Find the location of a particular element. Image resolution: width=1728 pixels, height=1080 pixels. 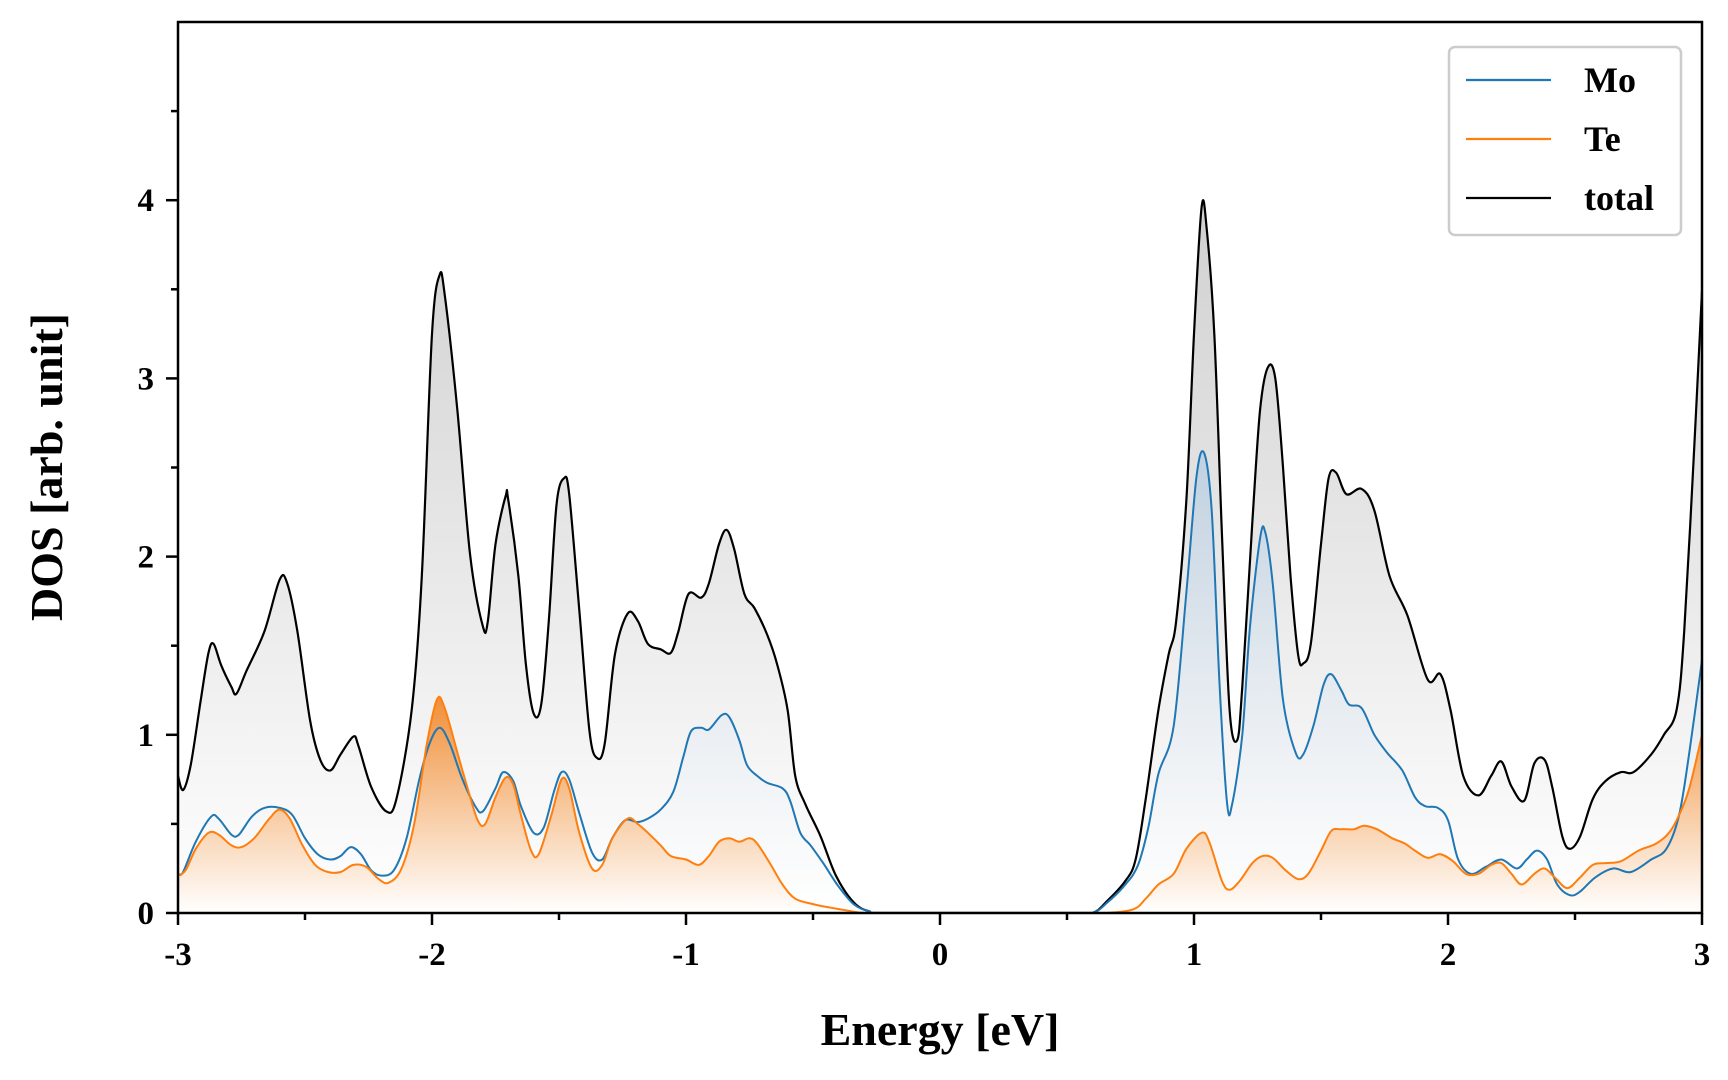

x-tick-label: -1 is located at coordinates (686, 955).